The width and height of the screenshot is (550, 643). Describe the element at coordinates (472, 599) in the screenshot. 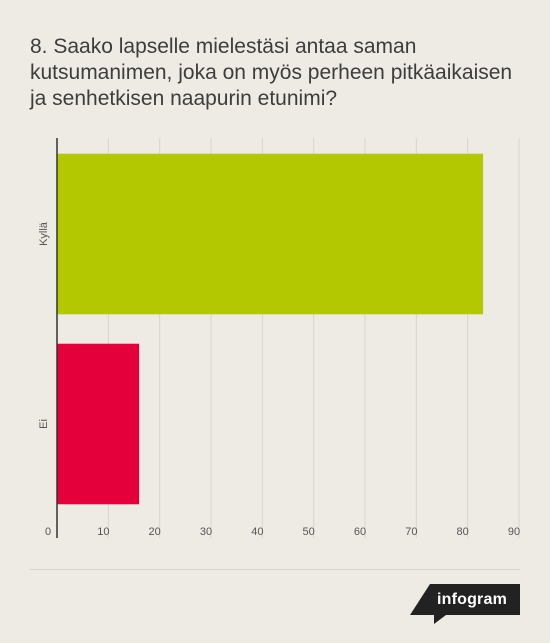

I see `infogram-label: infogram` at that location.